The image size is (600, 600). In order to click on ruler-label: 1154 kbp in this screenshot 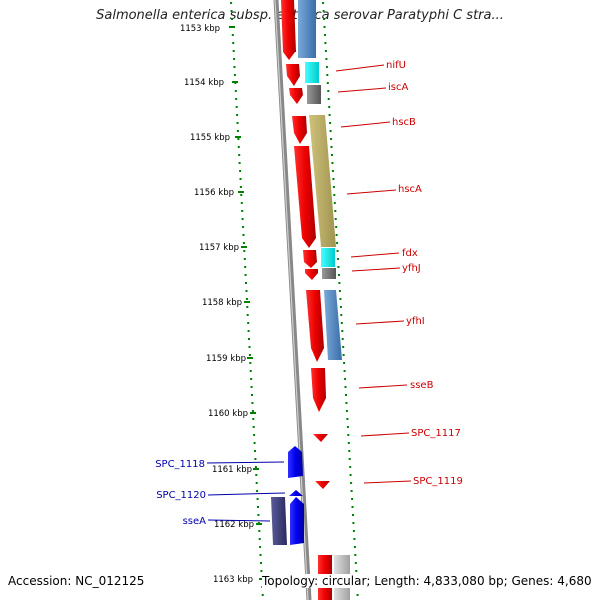, I will do `click(204, 83)`.